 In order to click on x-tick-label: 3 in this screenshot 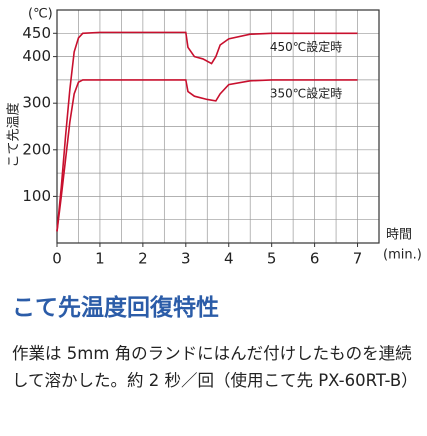, I will do `click(186, 259)`.